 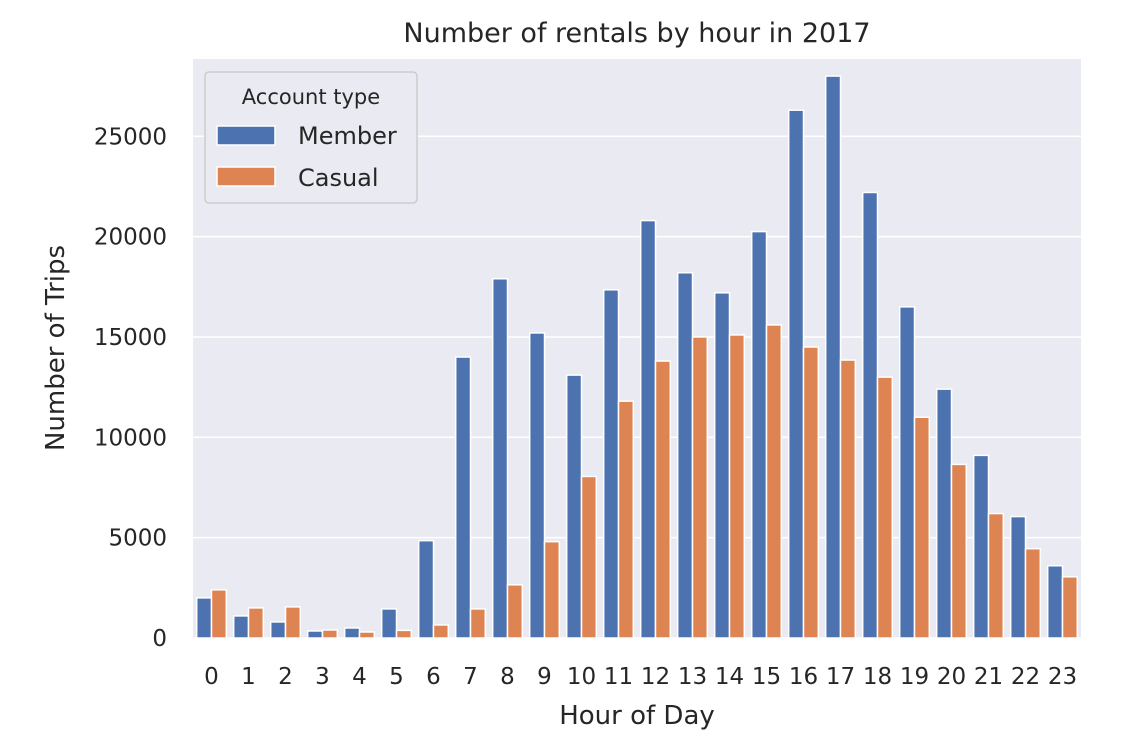 I want to click on y-axis-label: Number of Trips, so click(x=56, y=348).